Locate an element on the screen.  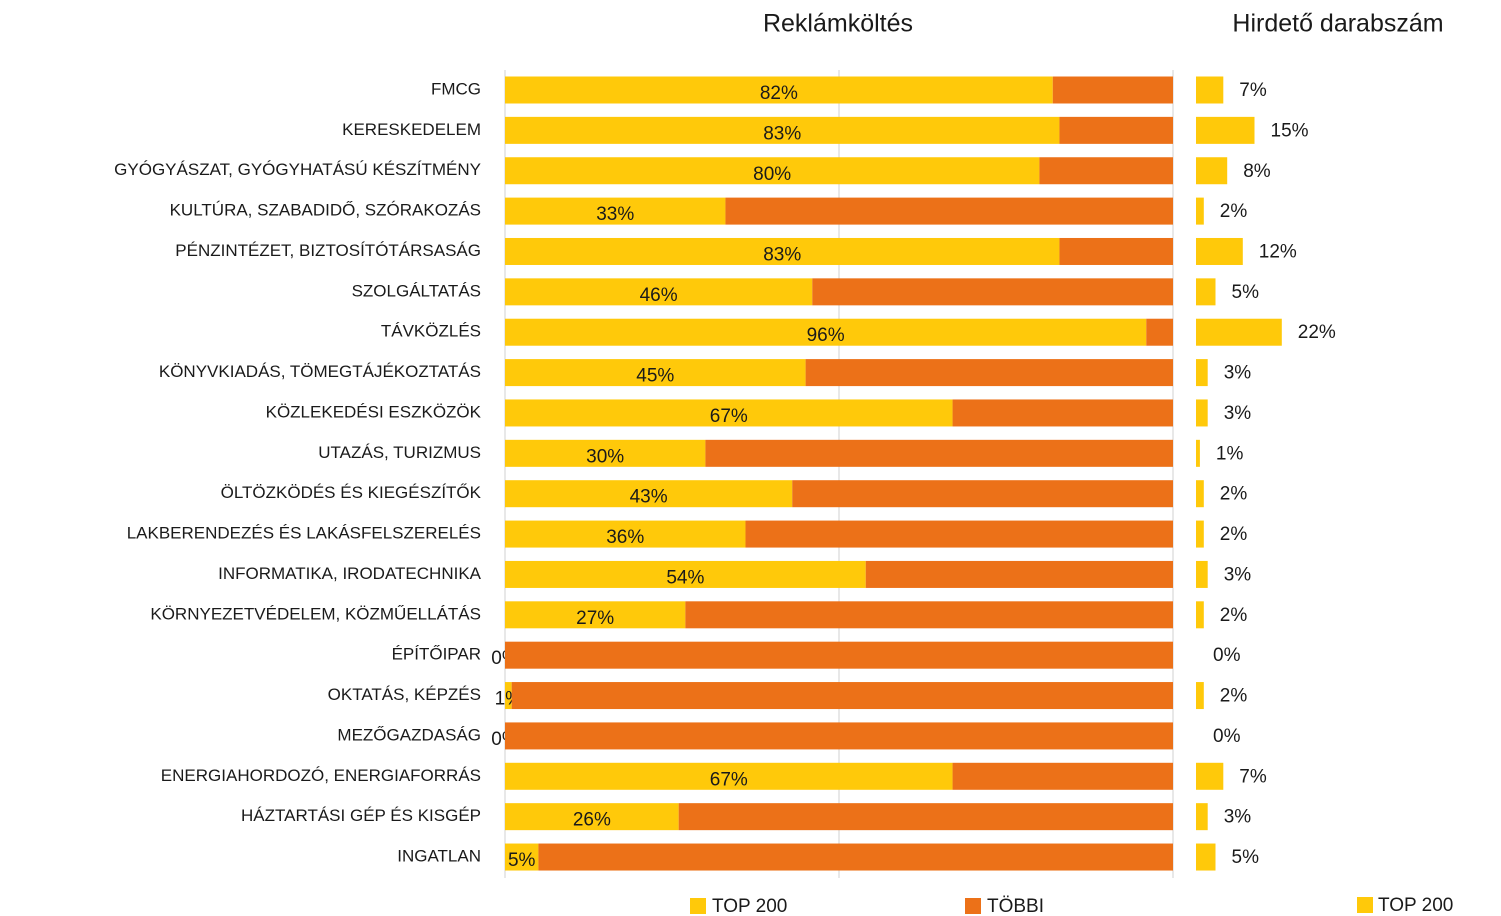
data-label: 27% is located at coordinates (595, 618).